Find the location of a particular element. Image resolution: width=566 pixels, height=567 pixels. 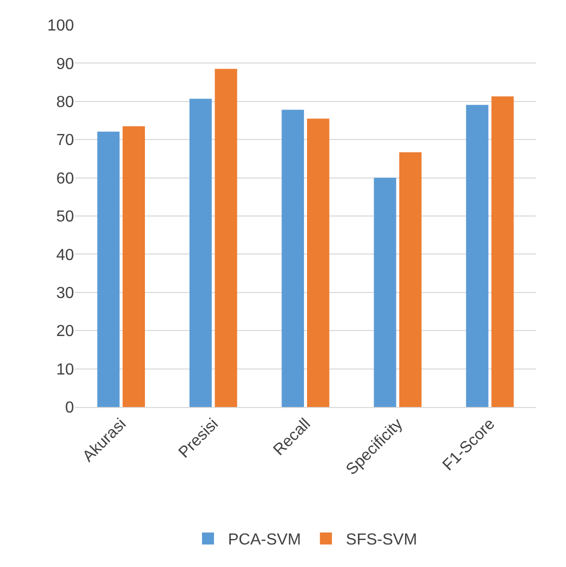

y-tick-label: 40 is located at coordinates (65, 255).